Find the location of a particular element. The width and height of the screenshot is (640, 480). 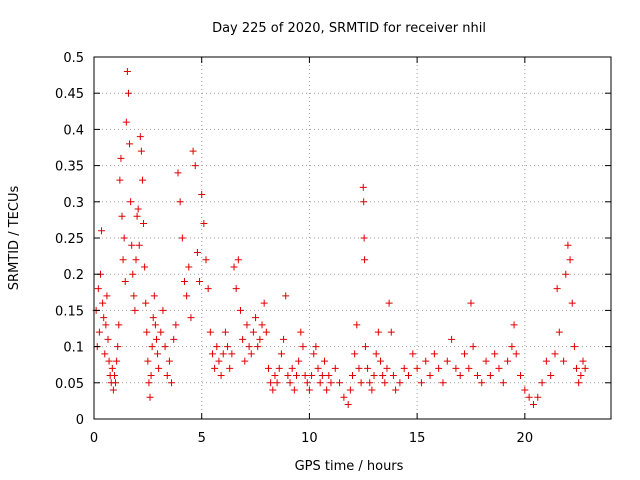

y-tick-label: 0.25 is located at coordinates (69, 239).